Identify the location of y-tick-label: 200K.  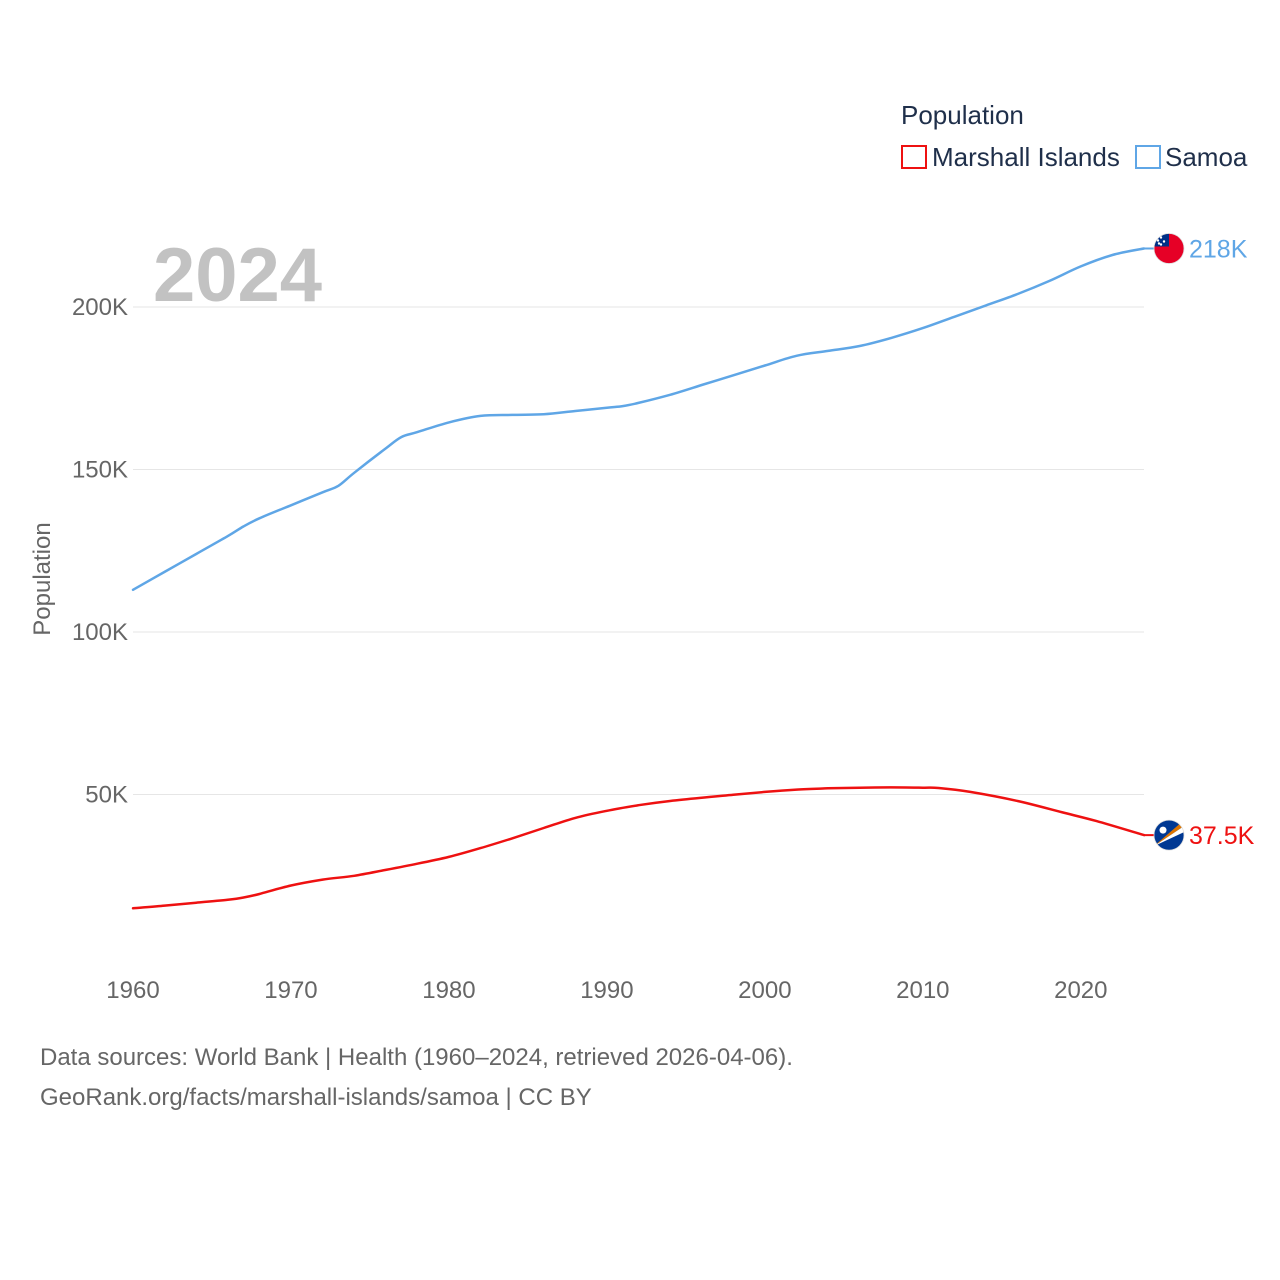
(100, 307).